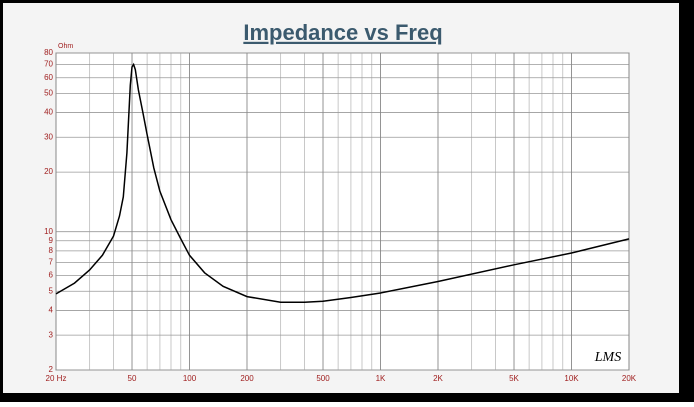 The image size is (694, 407). Describe the element at coordinates (51, 369) in the screenshot. I see `y-tick-label: 2` at that location.